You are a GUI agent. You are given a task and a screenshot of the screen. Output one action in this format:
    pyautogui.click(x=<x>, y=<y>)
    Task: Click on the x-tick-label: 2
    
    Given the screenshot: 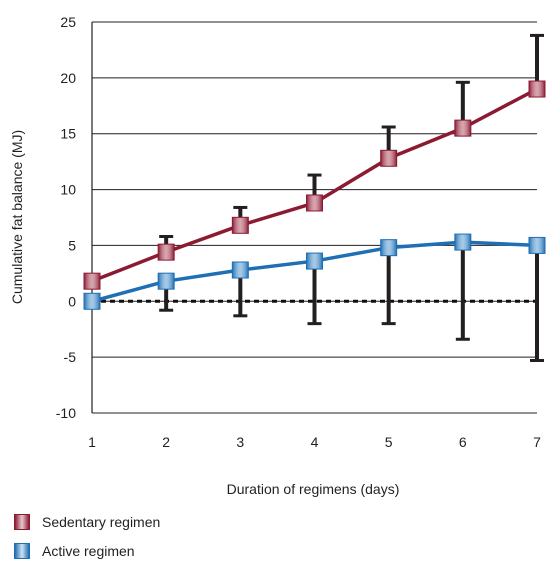 What is the action you would take?
    pyautogui.click(x=166, y=442)
    